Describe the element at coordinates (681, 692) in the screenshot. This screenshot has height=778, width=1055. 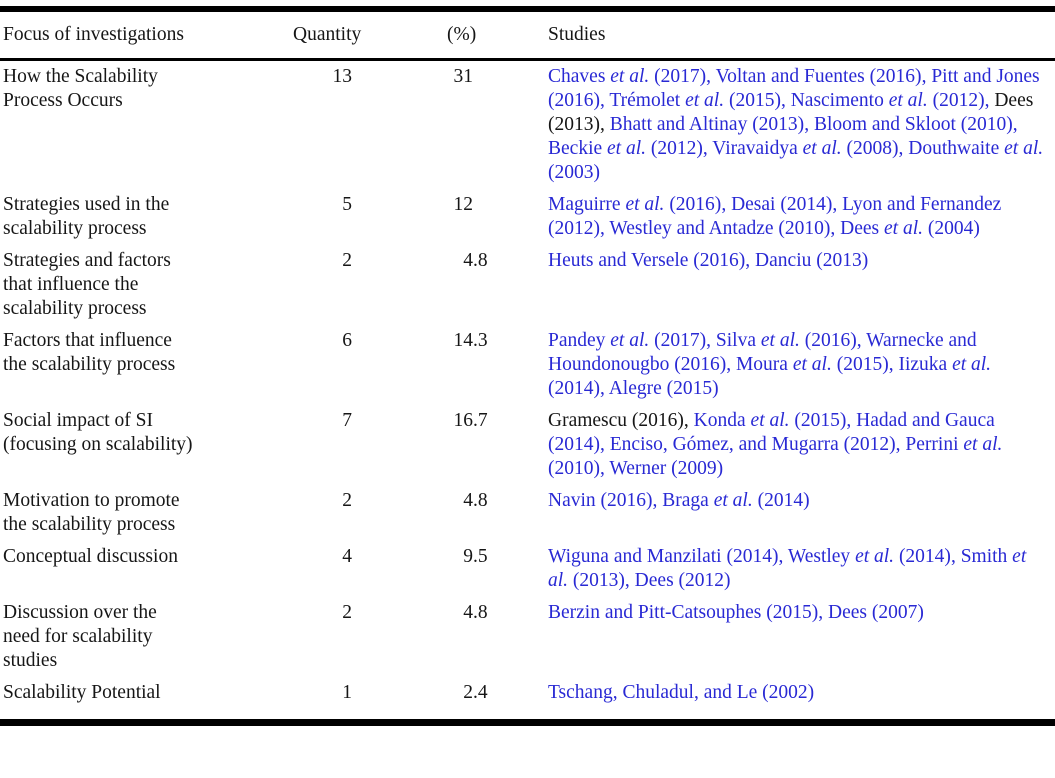
I see `study-citation-link: Tschang, Chuladul, and Le (2002)` at that location.